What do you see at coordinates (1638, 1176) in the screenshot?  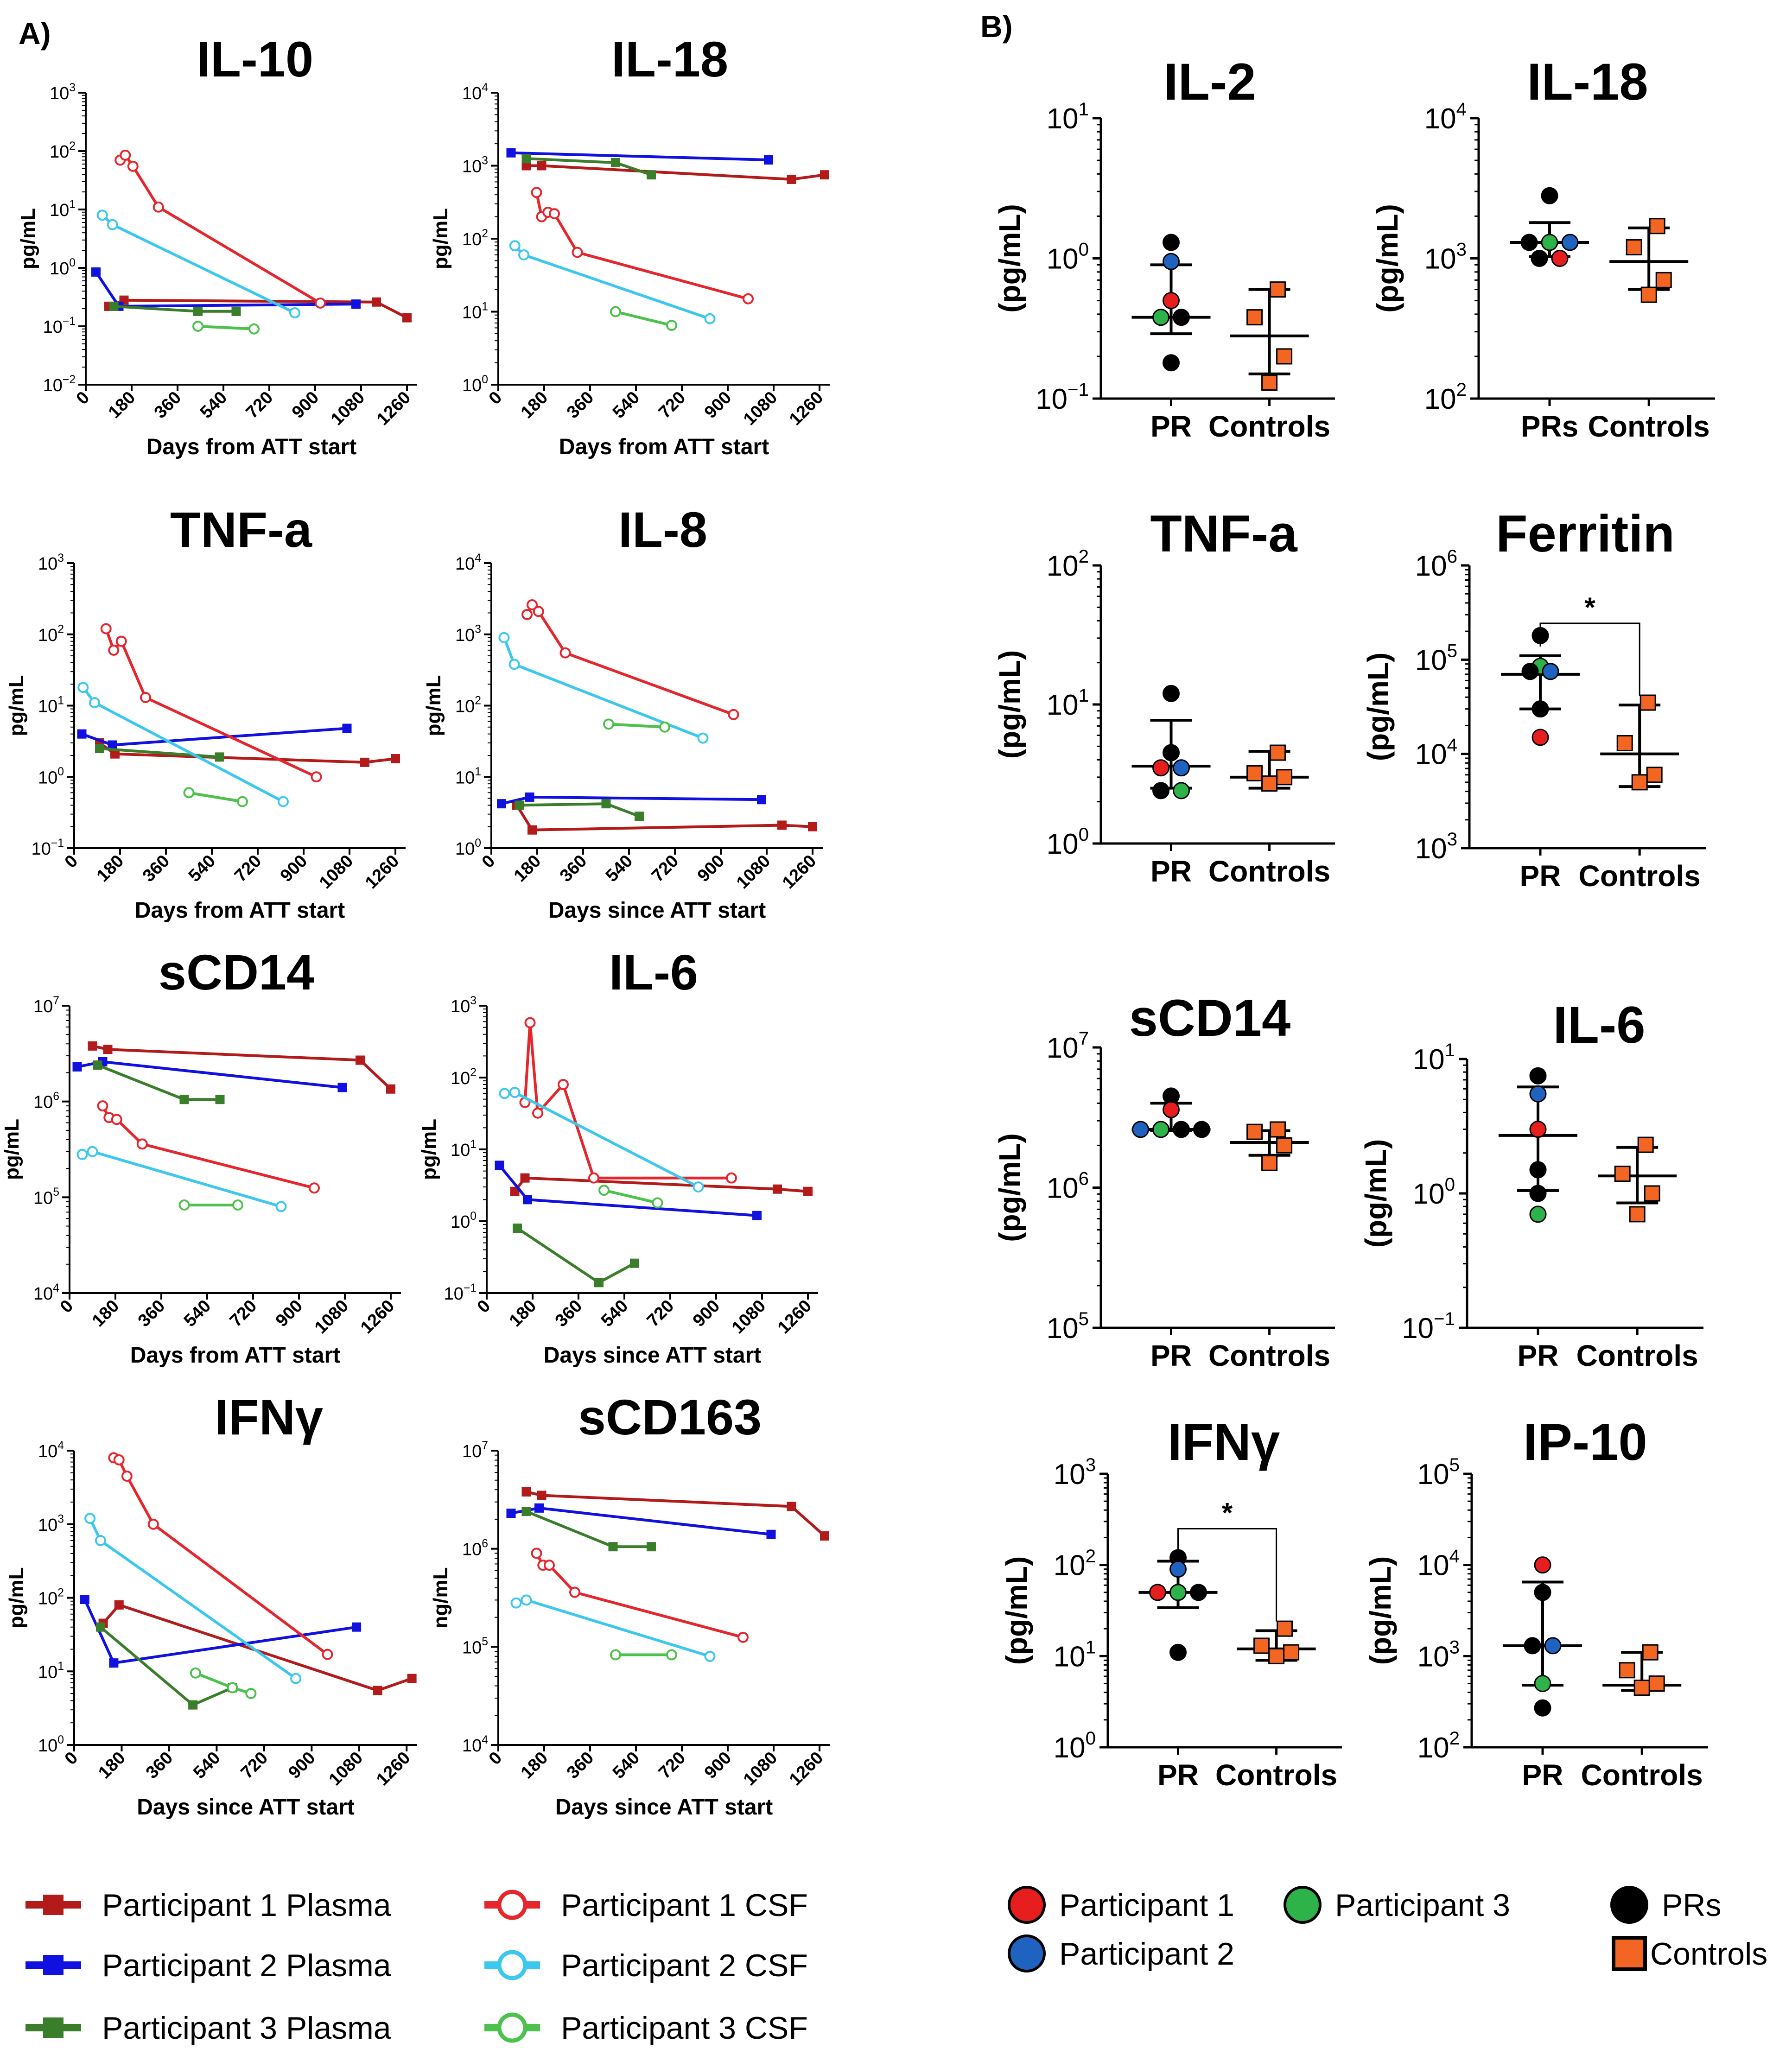 I see `control-summary` at bounding box center [1638, 1176].